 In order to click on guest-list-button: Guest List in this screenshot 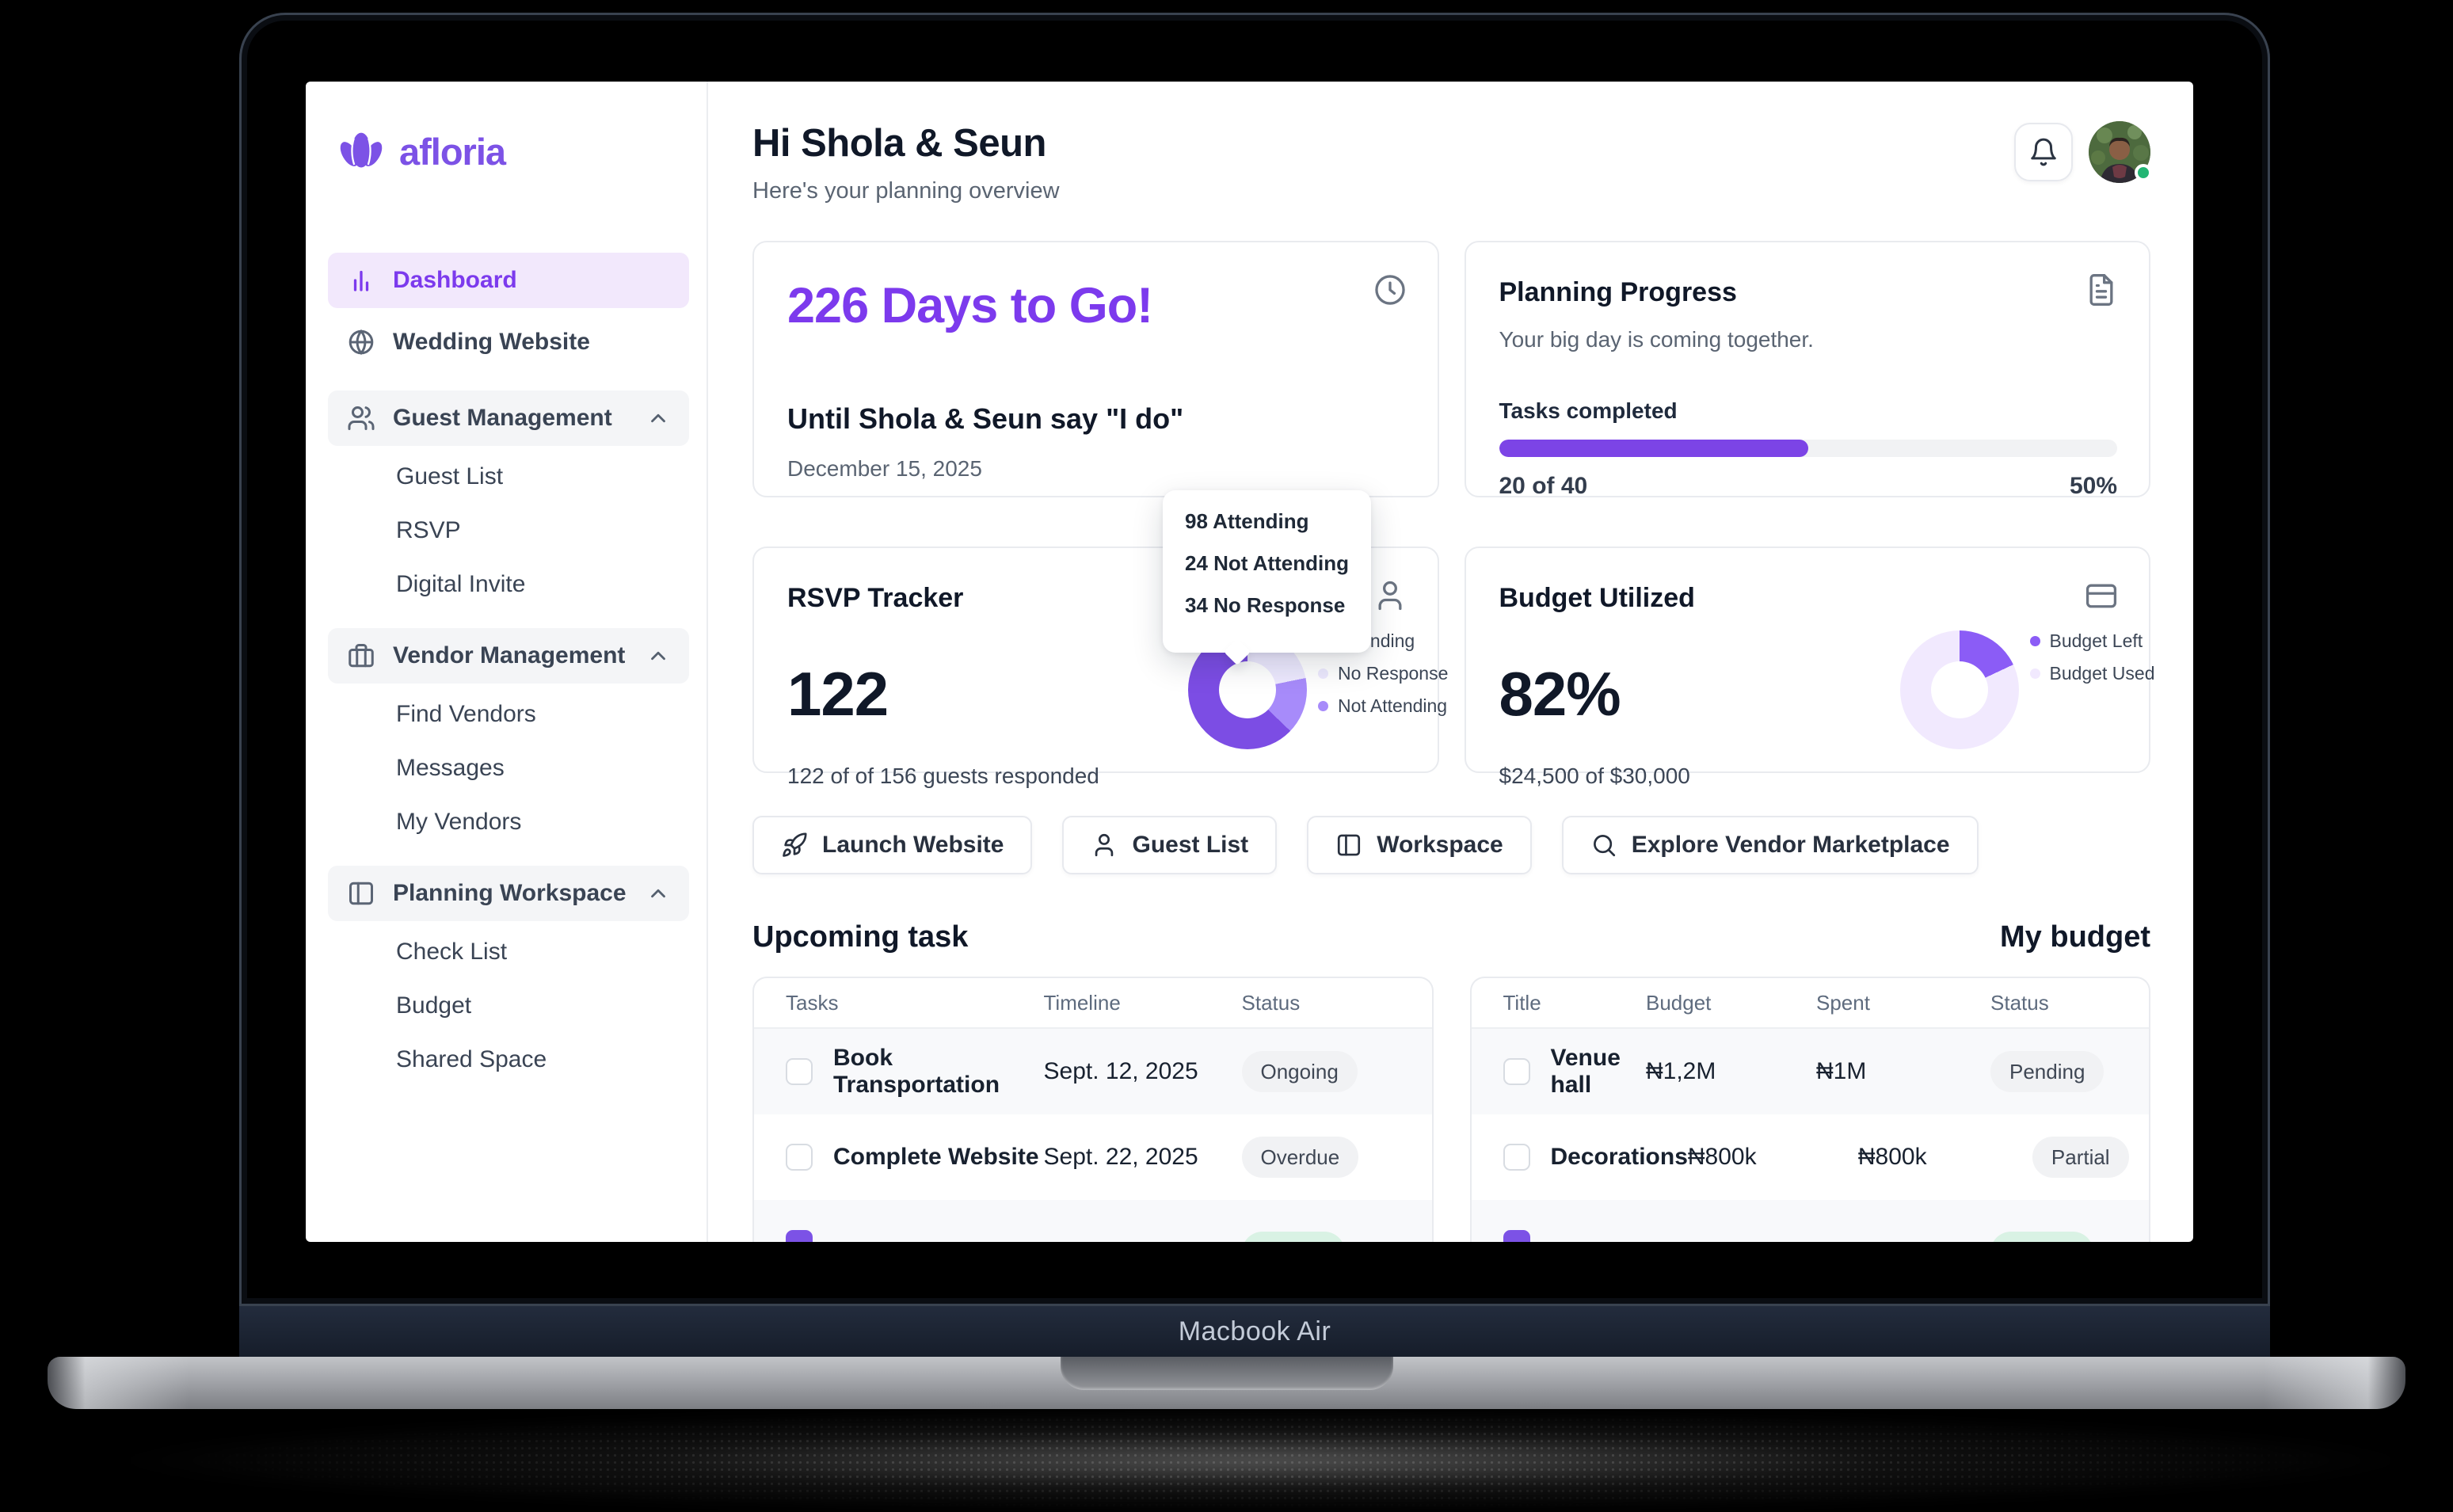, I will do `click(1170, 845)`.